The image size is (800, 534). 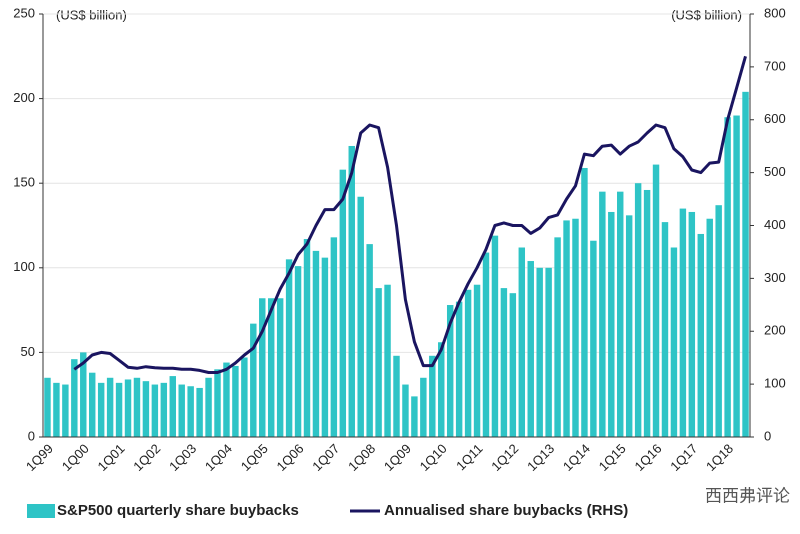 I want to click on x-tick-label: 1Q13, so click(x=540, y=457).